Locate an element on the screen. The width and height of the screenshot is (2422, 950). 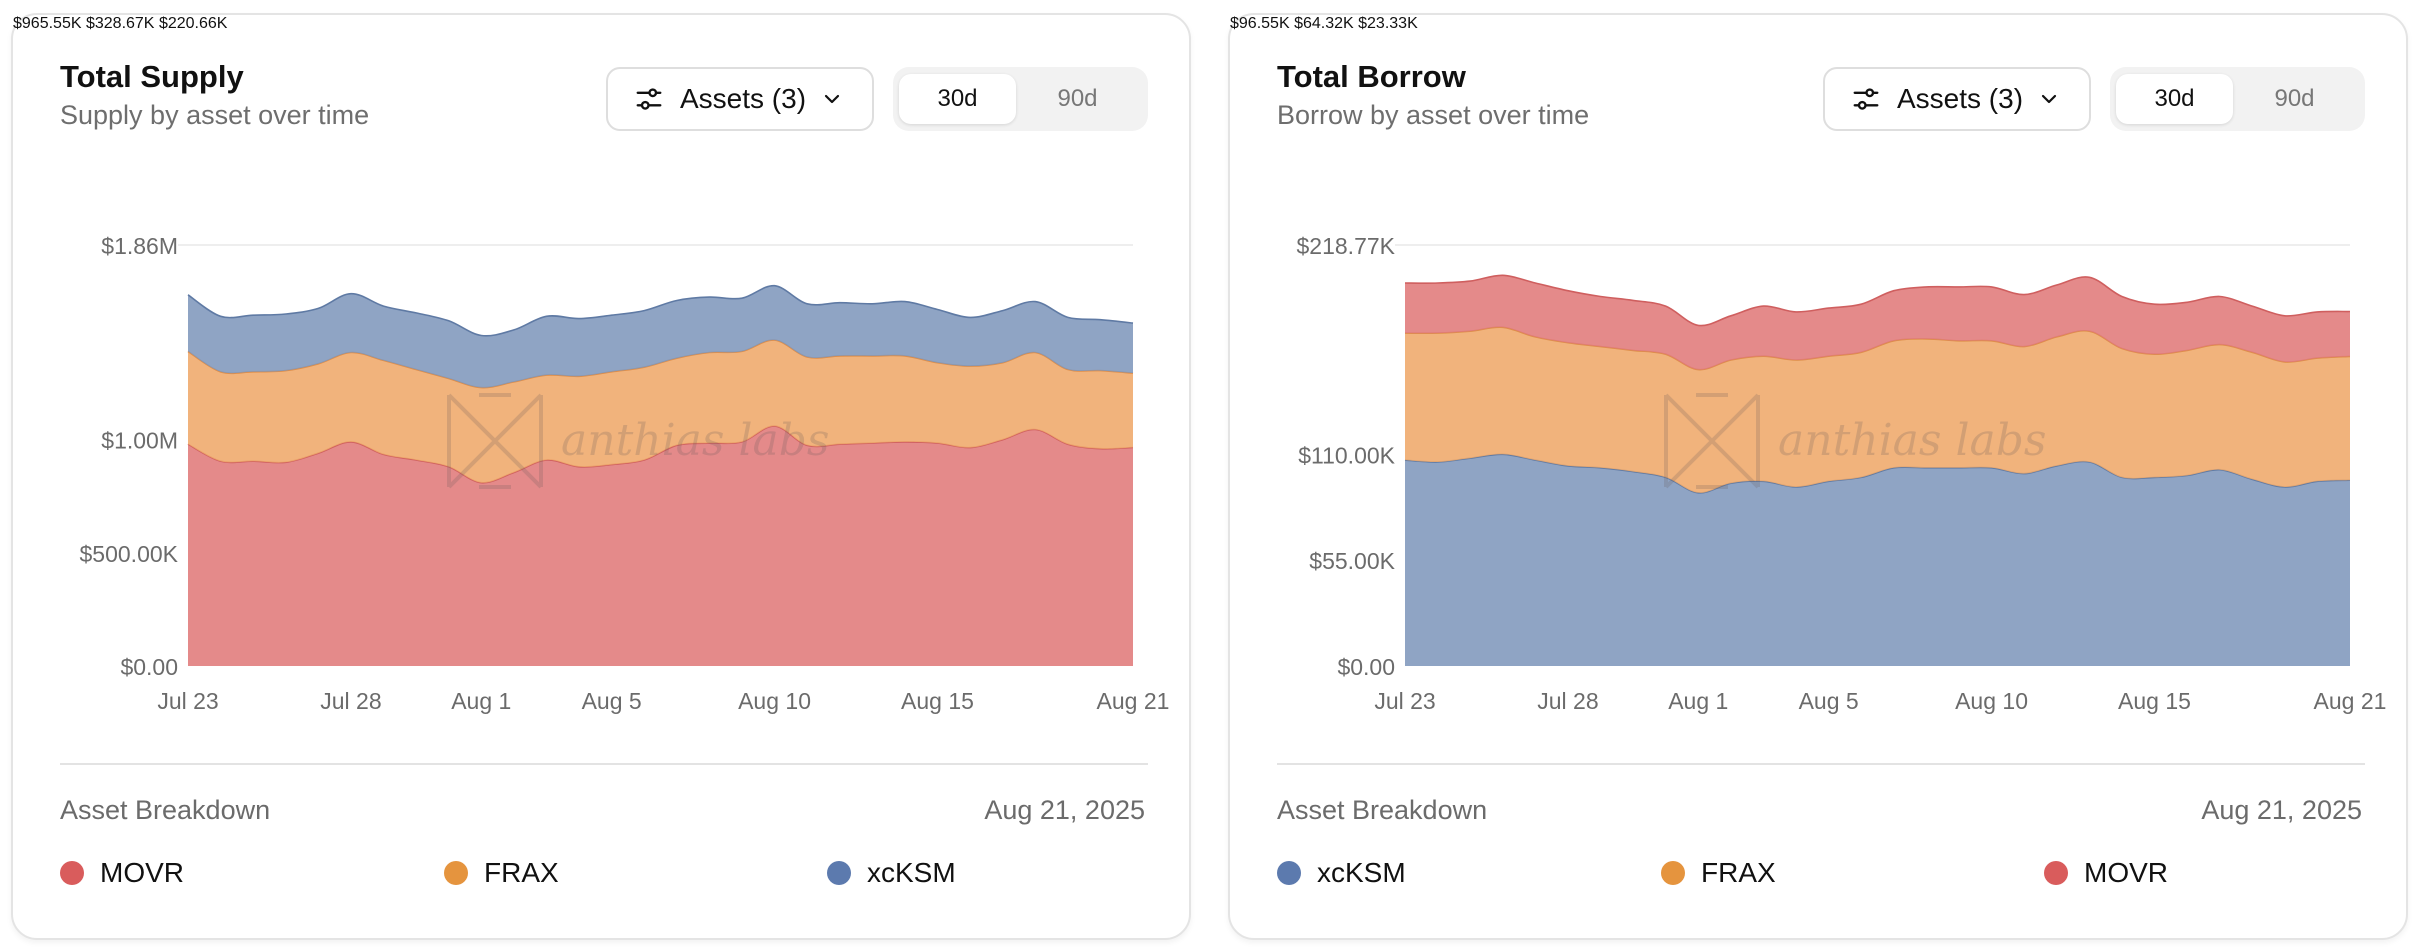
line-movr is located at coordinates (1877, 300).